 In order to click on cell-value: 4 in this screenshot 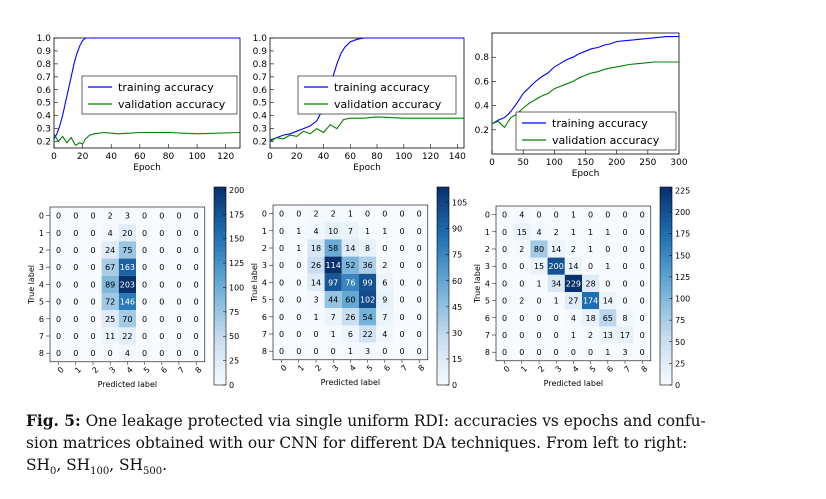, I will do `click(384, 334)`.